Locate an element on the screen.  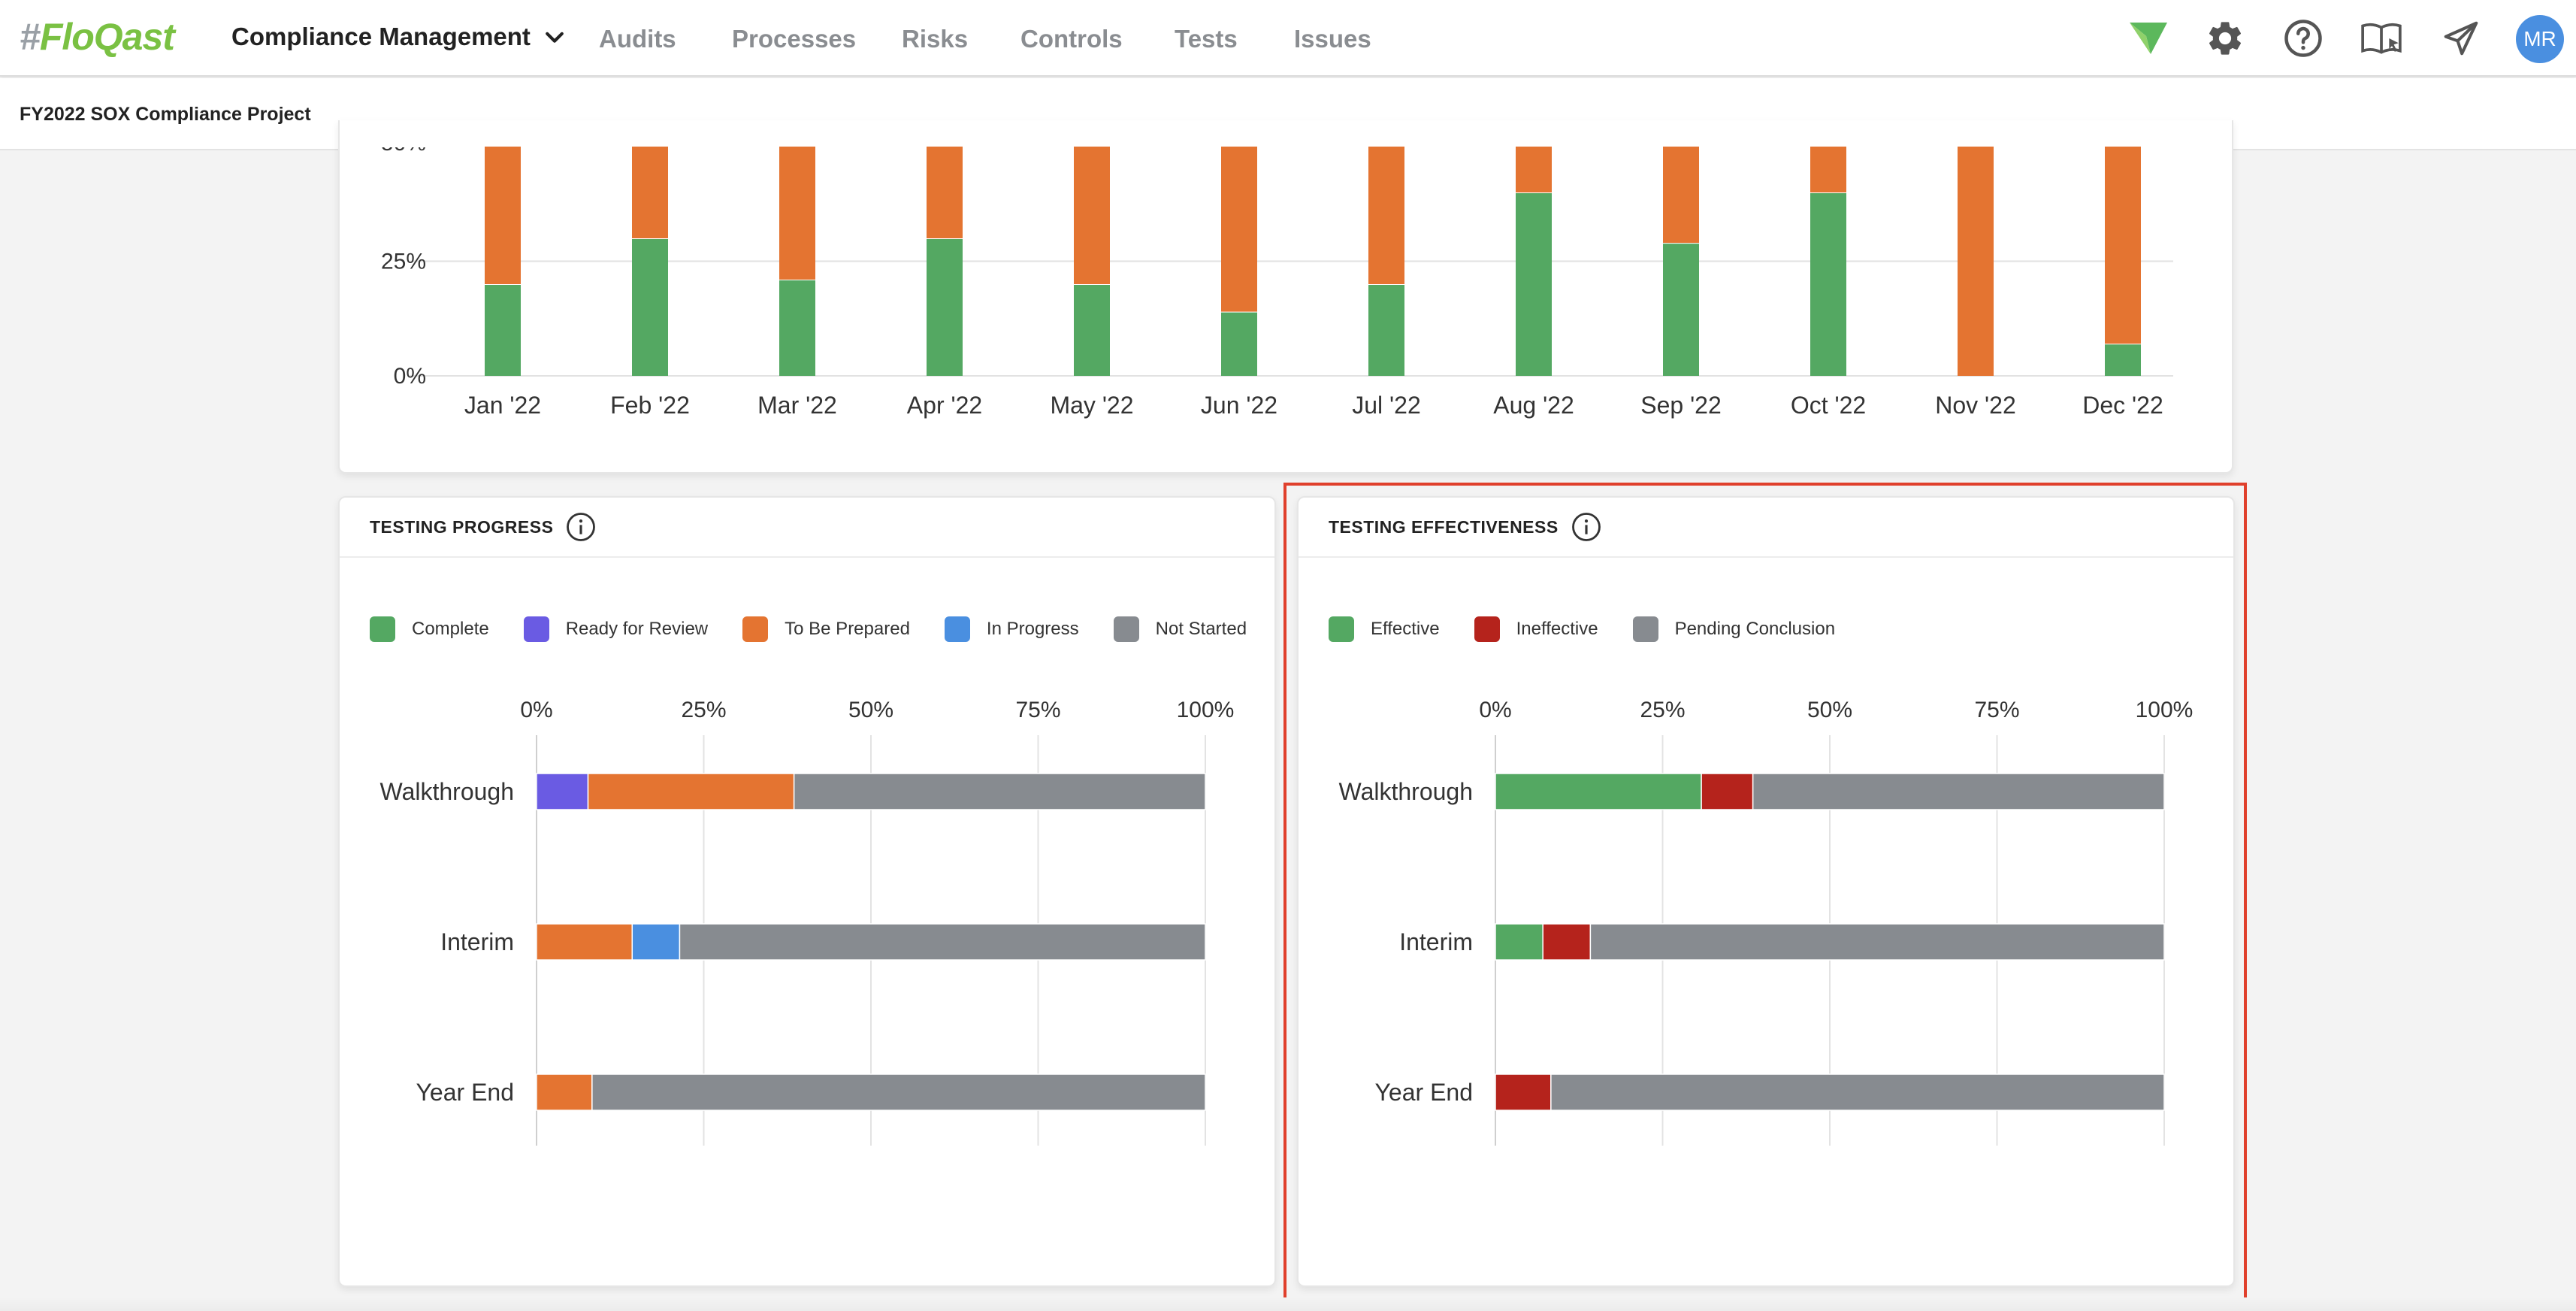
gear-icon is located at coordinates (2225, 38).